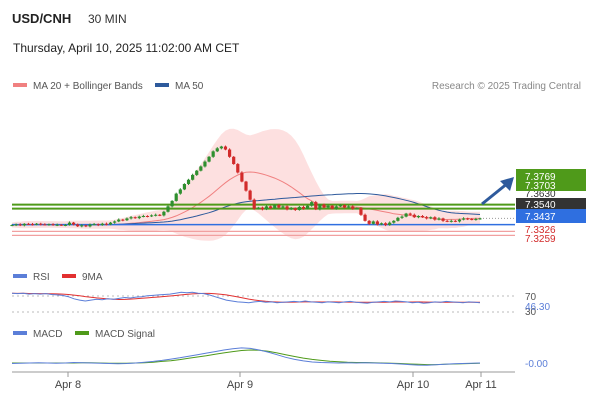 Image resolution: width=590 pixels, height=400 pixels. What do you see at coordinates (88, 86) in the screenshot?
I see `ma20-legend-label: MA 20 + Bollinger Bands` at bounding box center [88, 86].